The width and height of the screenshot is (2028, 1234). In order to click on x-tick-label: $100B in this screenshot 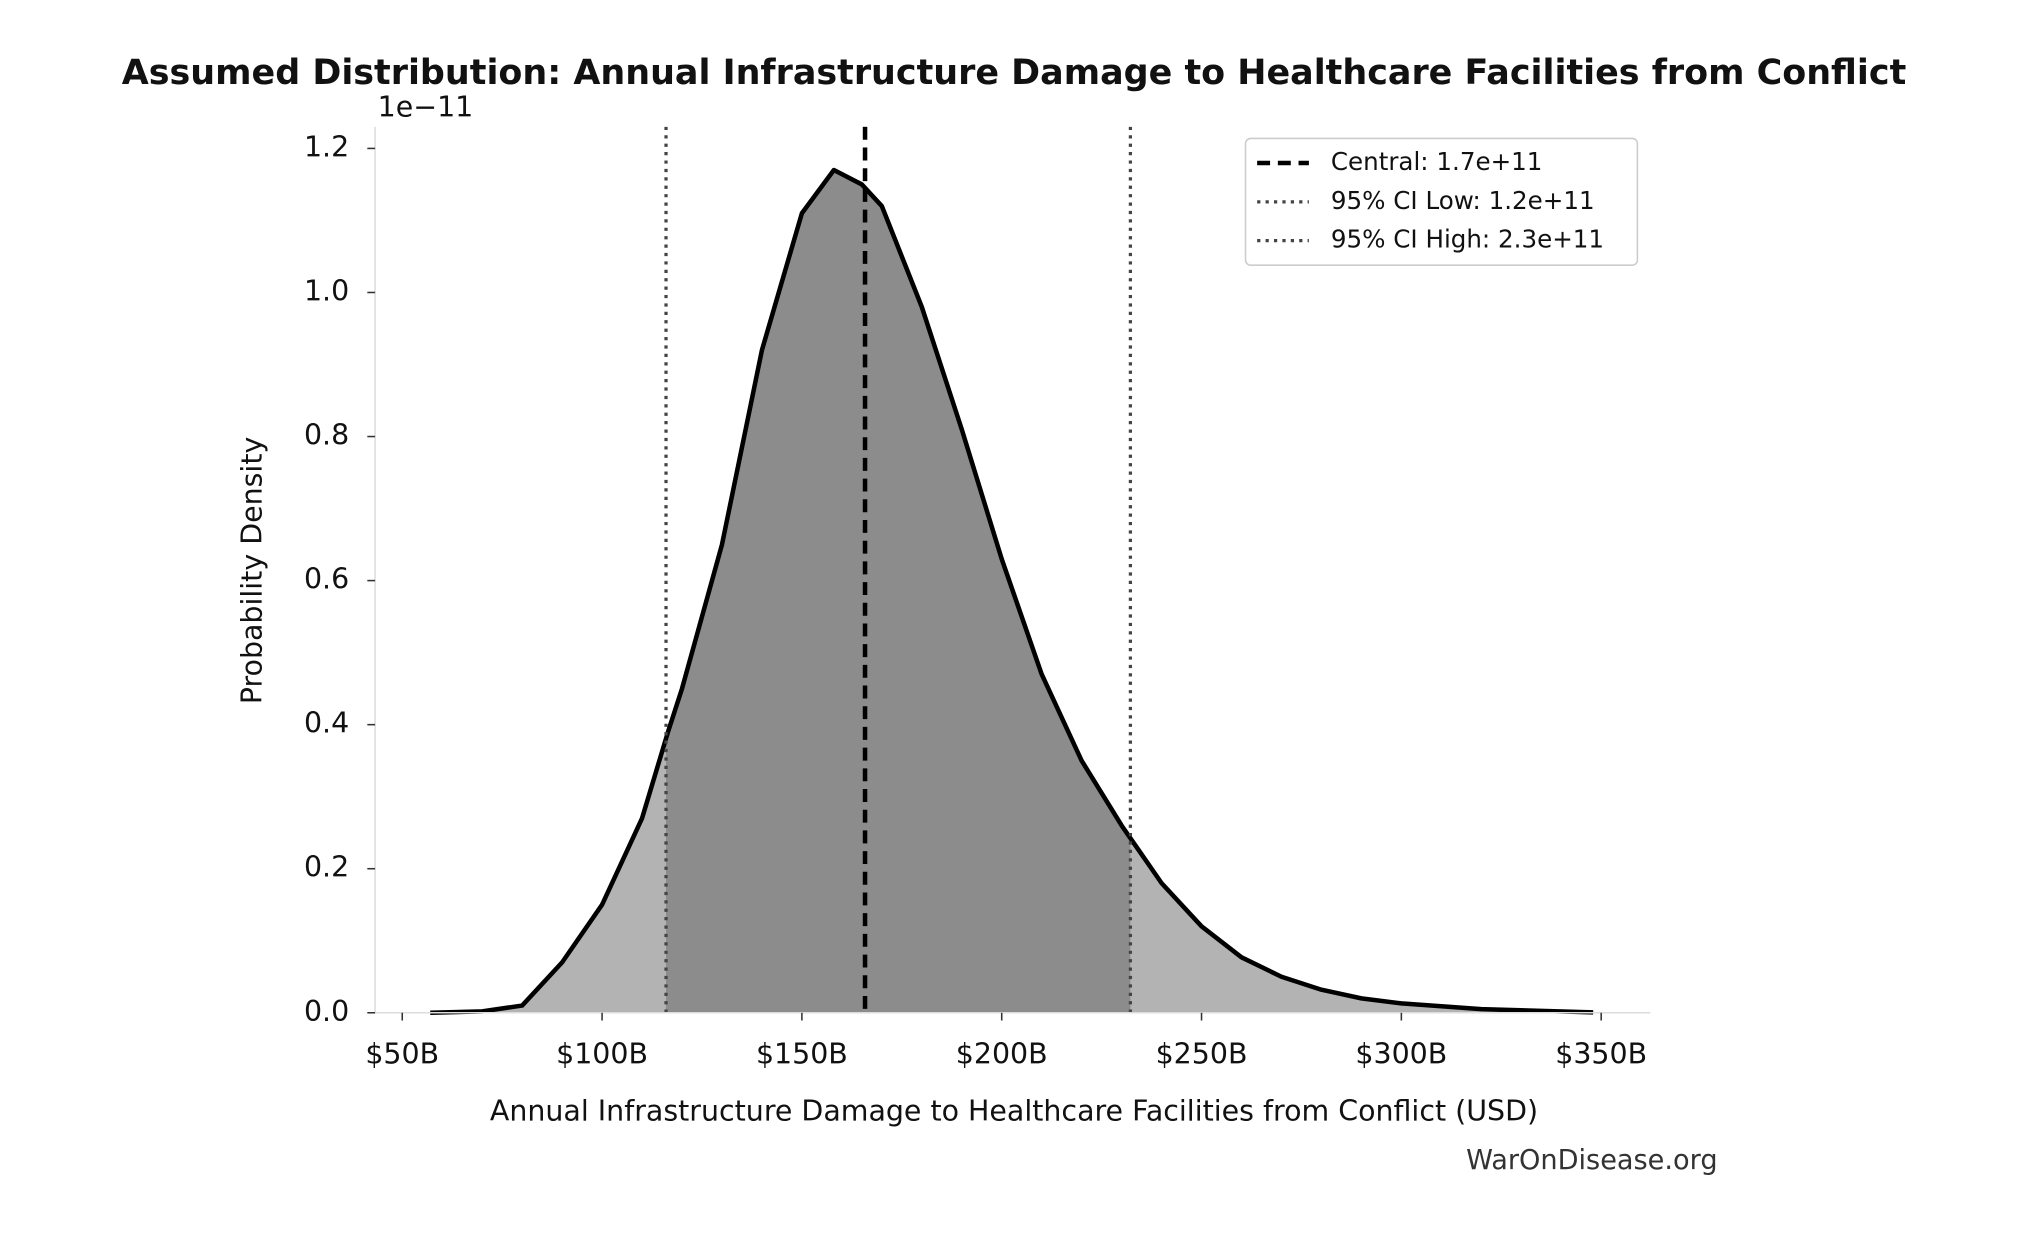, I will do `click(602, 1053)`.